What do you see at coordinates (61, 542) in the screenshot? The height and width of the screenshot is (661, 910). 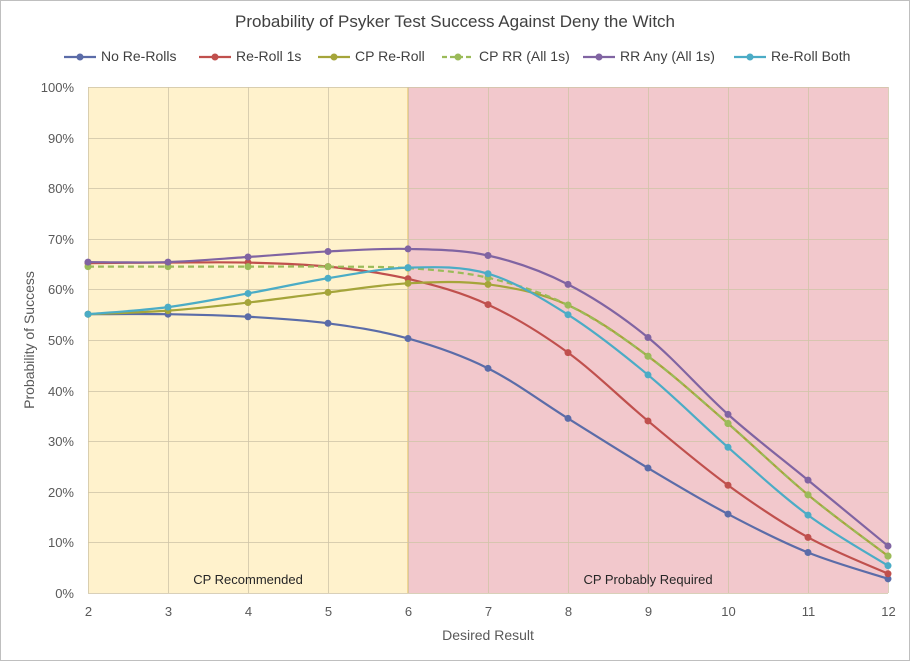 I see `y-tick-label: 10%` at bounding box center [61, 542].